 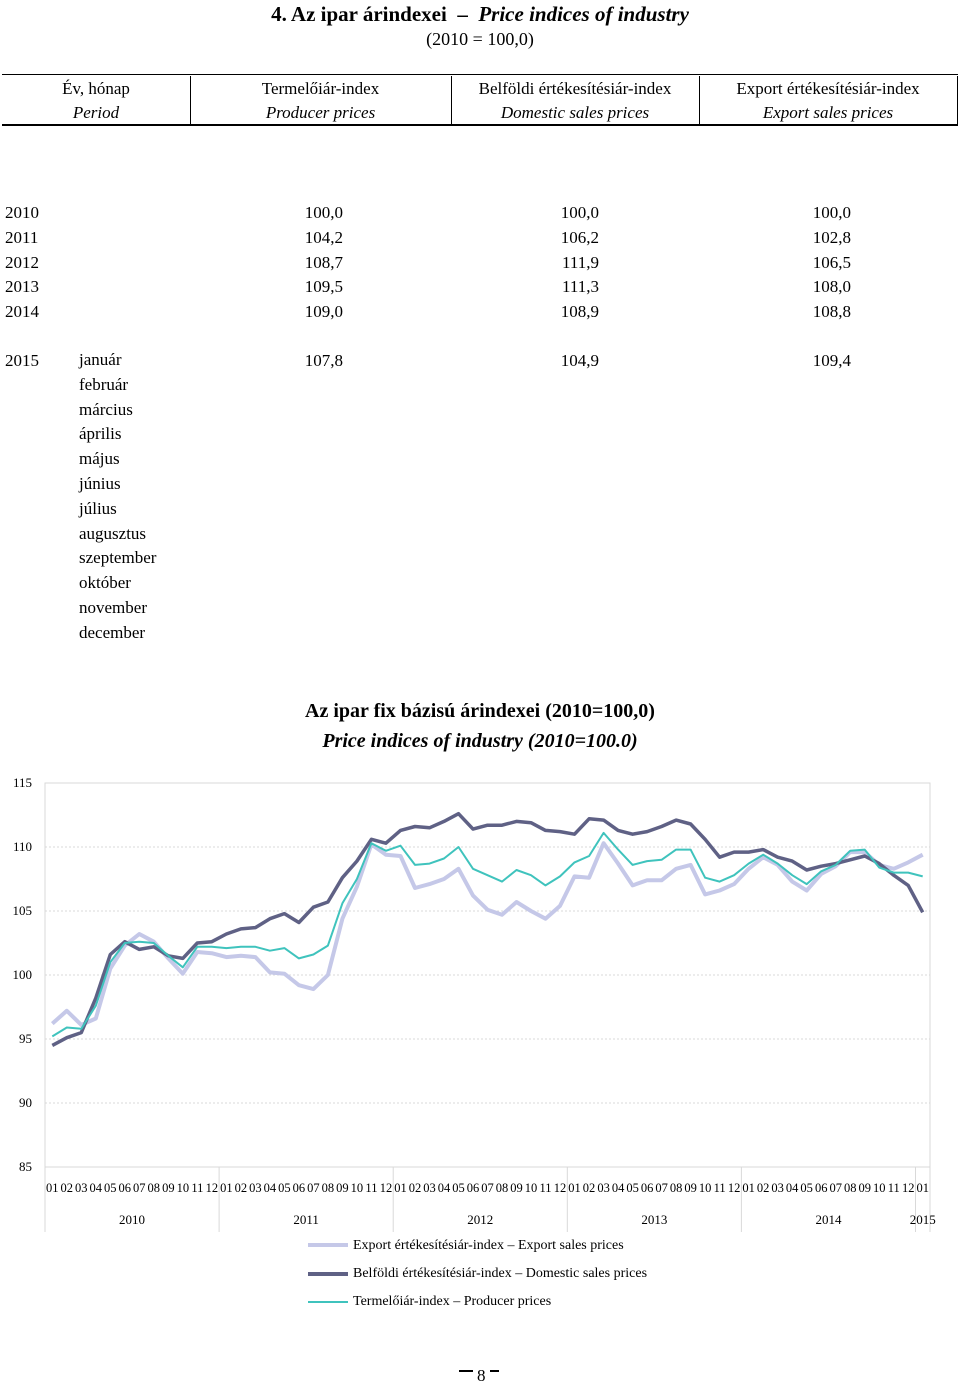 What do you see at coordinates (22, 287) in the screenshot?
I see `annual-year: 2013` at bounding box center [22, 287].